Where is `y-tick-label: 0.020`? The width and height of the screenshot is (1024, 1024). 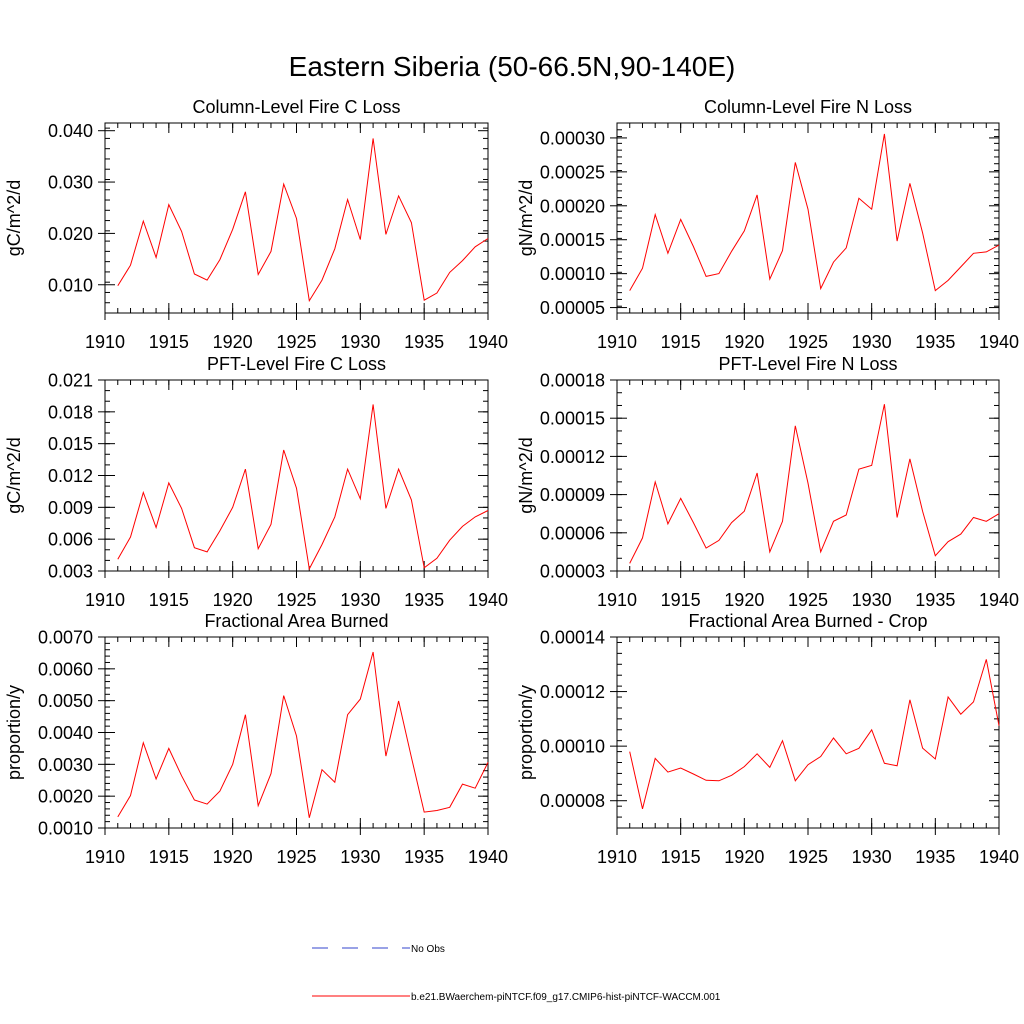 y-tick-label: 0.020 is located at coordinates (70, 234).